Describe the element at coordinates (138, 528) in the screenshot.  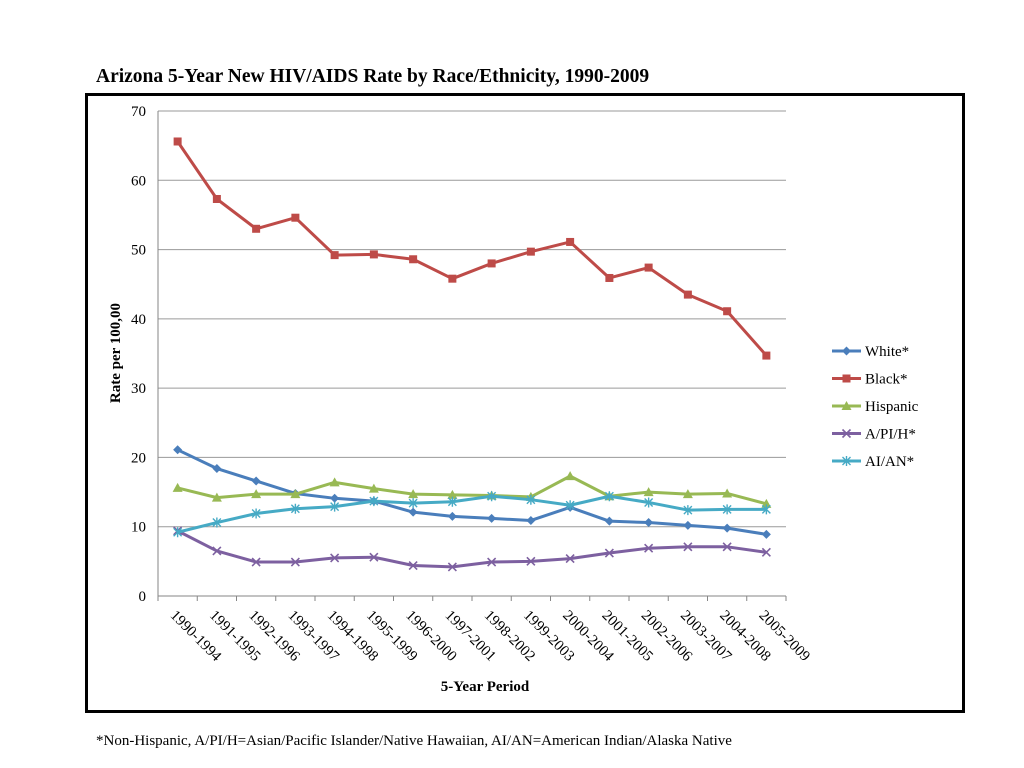
I see `y-tick-label: 10` at that location.